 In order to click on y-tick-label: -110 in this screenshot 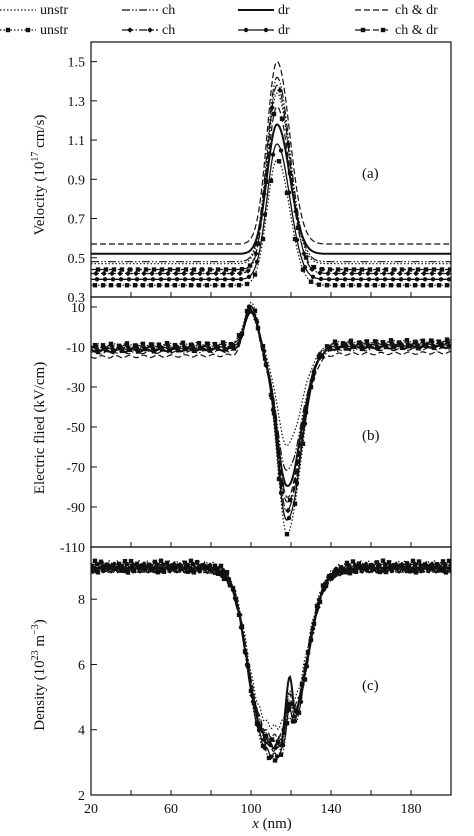, I will do `click(72, 548)`.